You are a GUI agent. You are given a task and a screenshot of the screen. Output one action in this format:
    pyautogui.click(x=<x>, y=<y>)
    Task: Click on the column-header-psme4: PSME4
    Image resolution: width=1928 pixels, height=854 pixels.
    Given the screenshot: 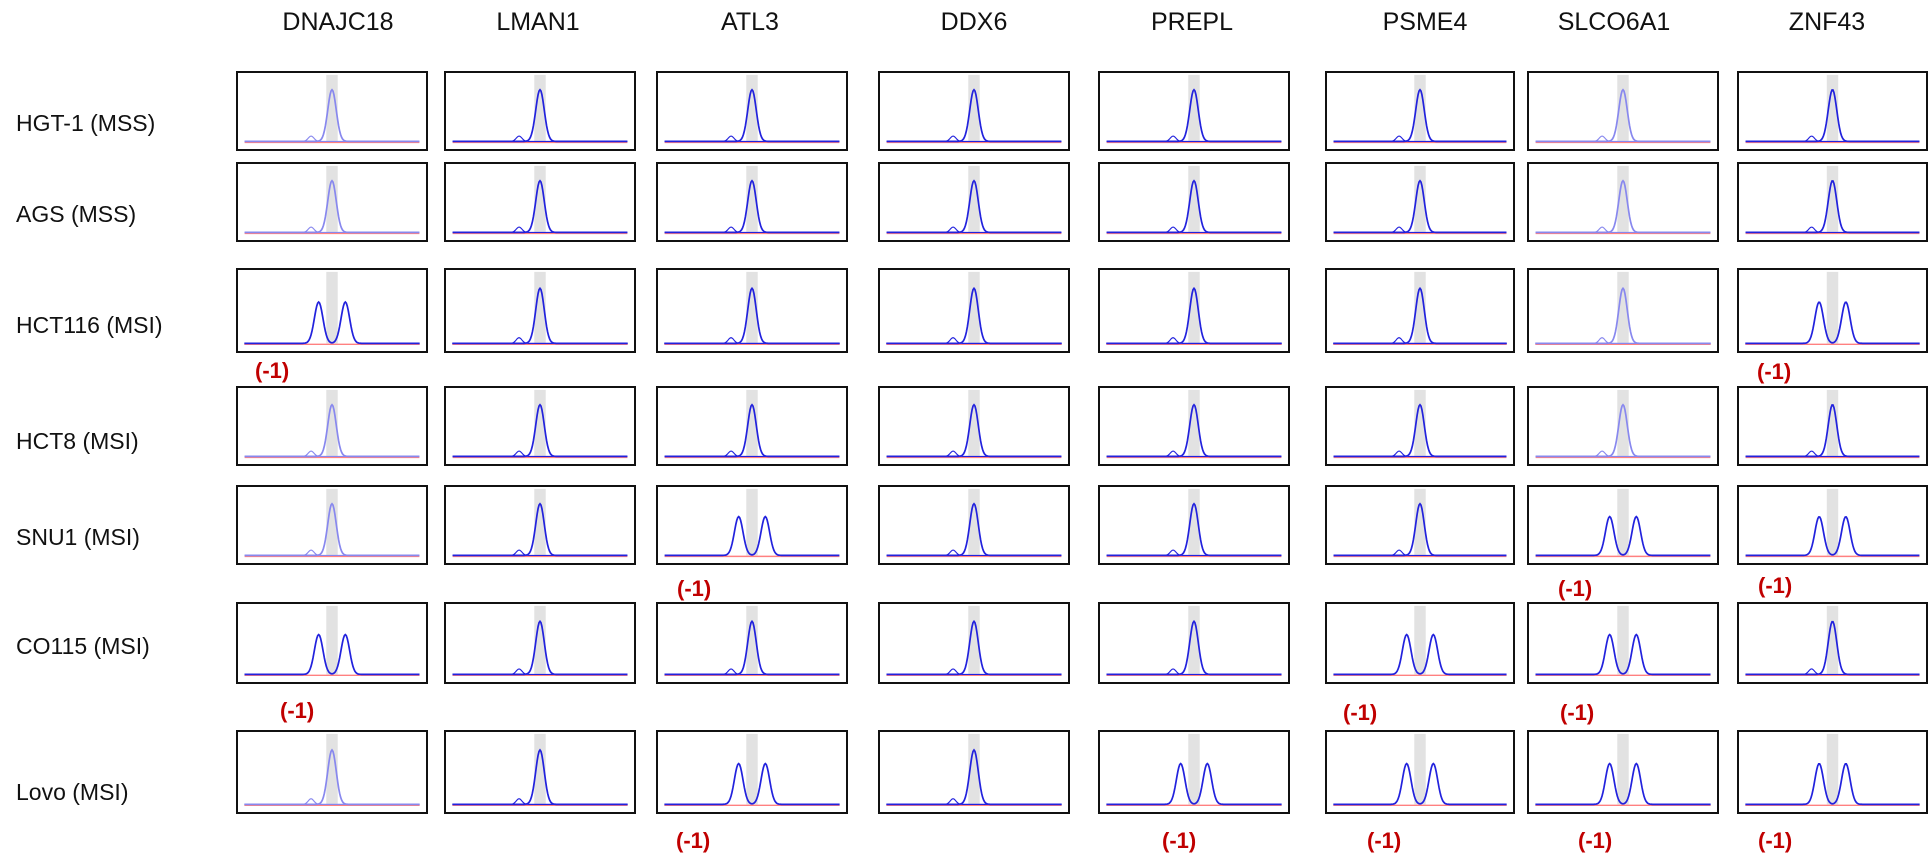 What is the action you would take?
    pyautogui.click(x=1425, y=22)
    